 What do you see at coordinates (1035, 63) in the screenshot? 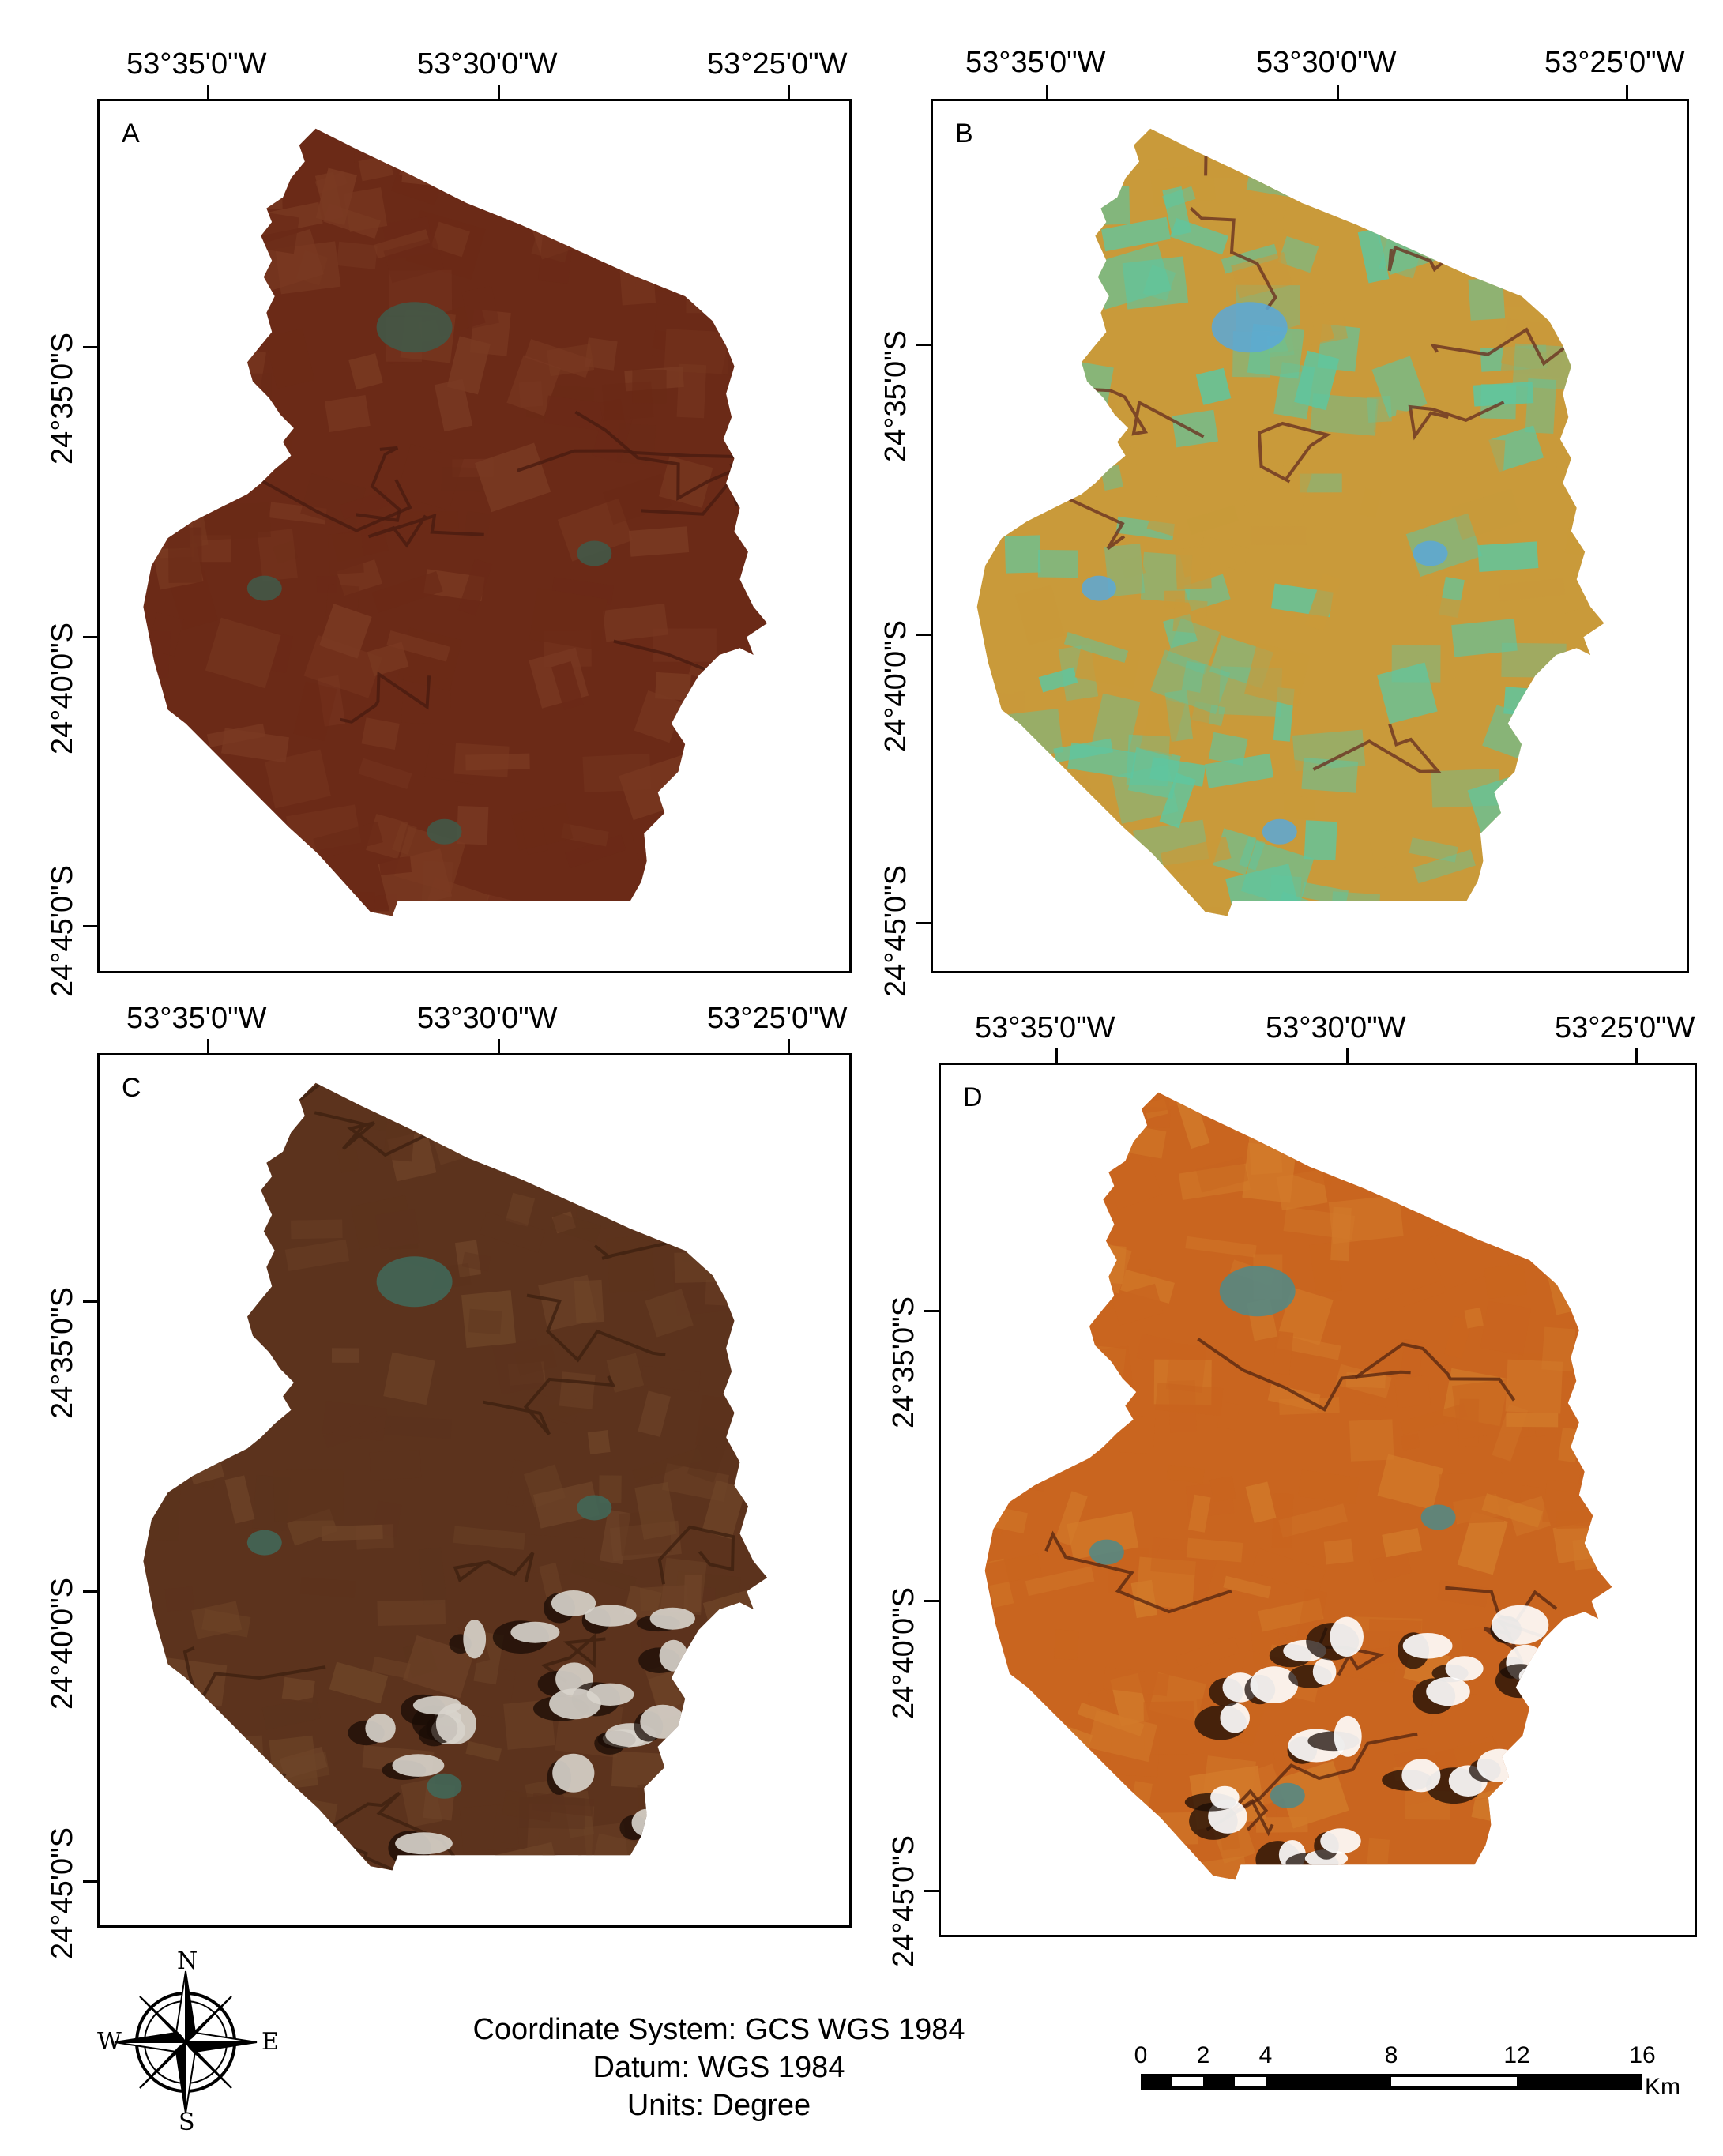
I see `lon-label: 53°35'0"W` at bounding box center [1035, 63].